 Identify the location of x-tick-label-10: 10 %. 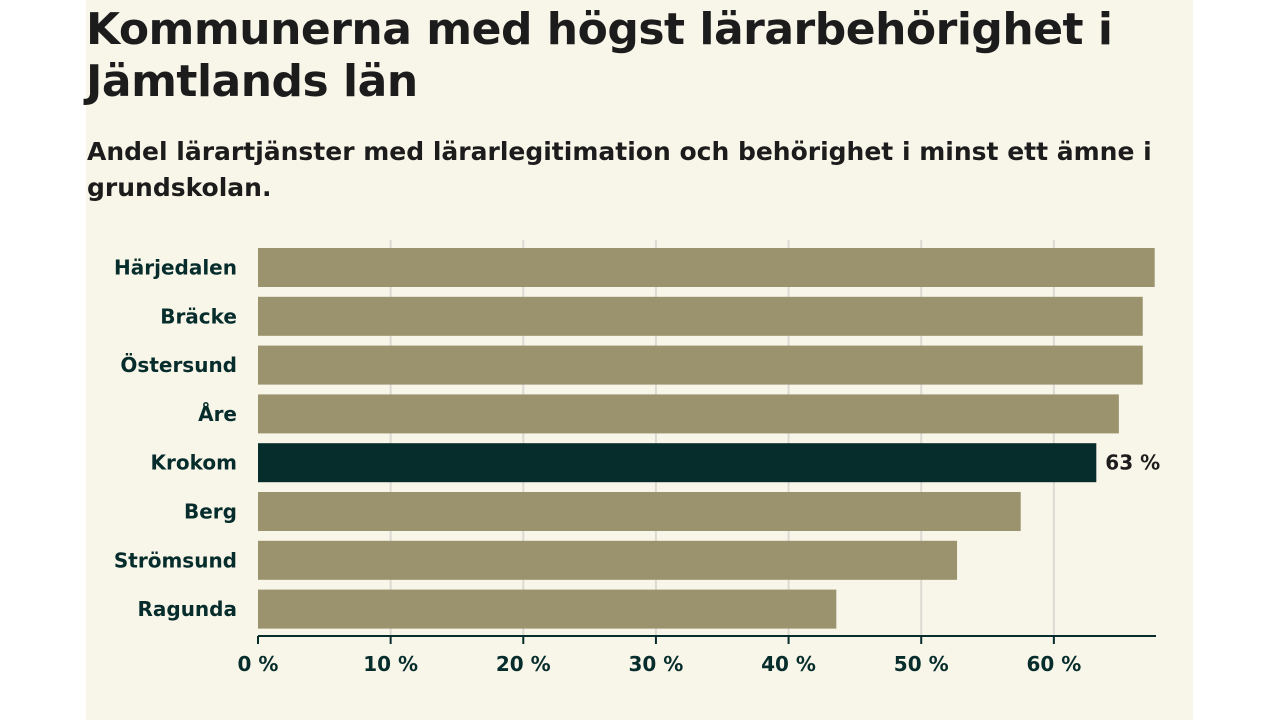
(390, 664).